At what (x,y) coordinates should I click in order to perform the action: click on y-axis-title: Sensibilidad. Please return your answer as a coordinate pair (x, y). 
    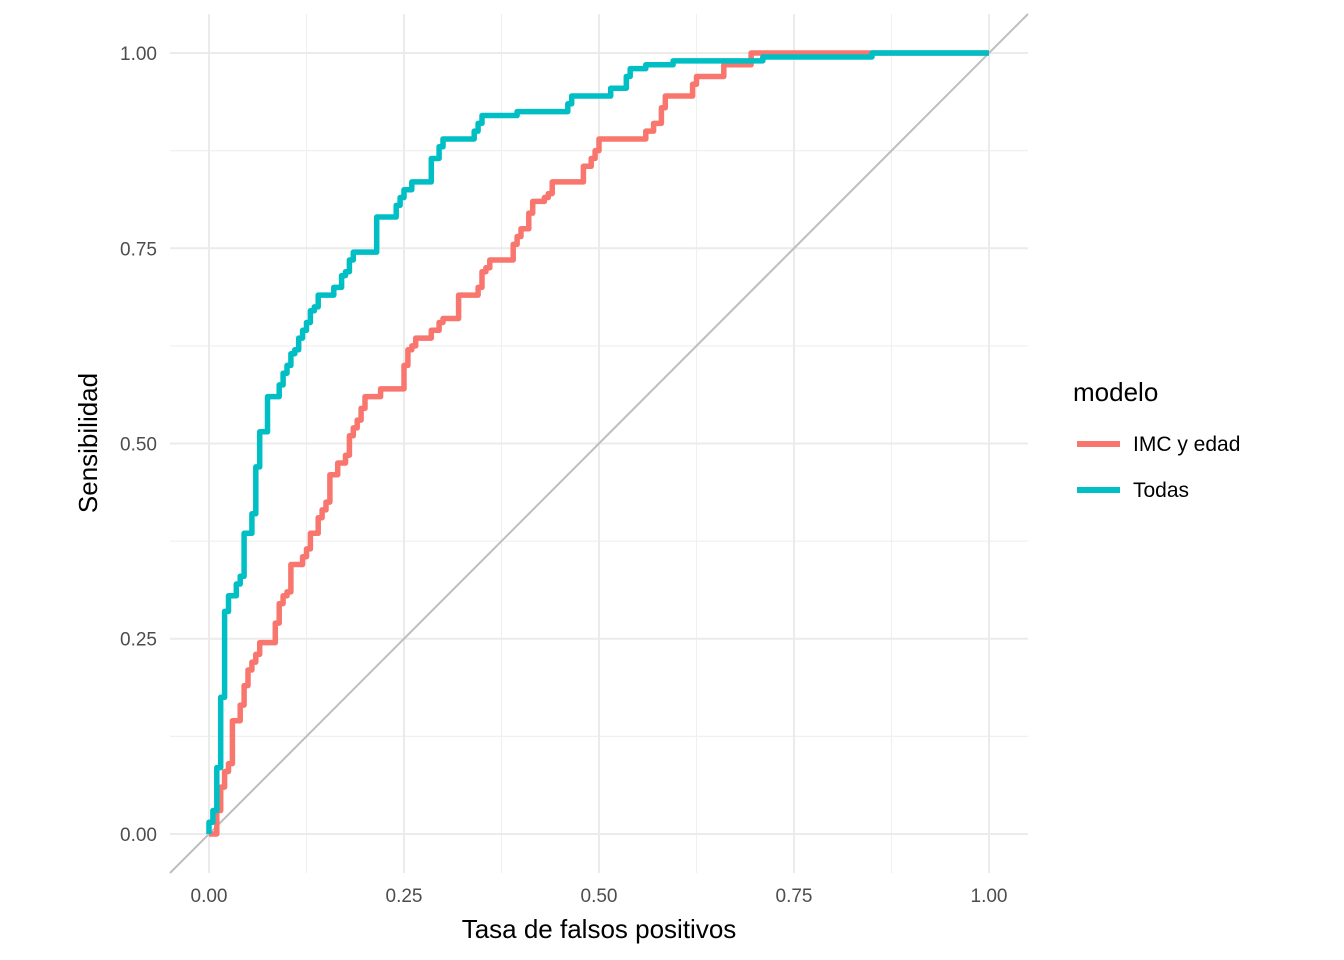
    Looking at the image, I should click on (88, 443).